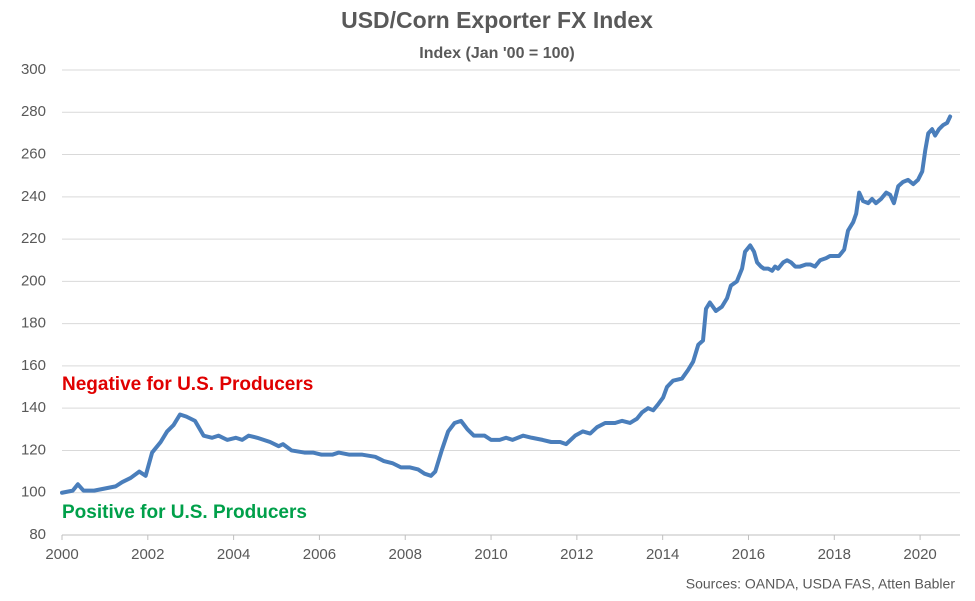 The image size is (975, 601). What do you see at coordinates (33, 196) in the screenshot?
I see `y-tick-label: 240` at bounding box center [33, 196].